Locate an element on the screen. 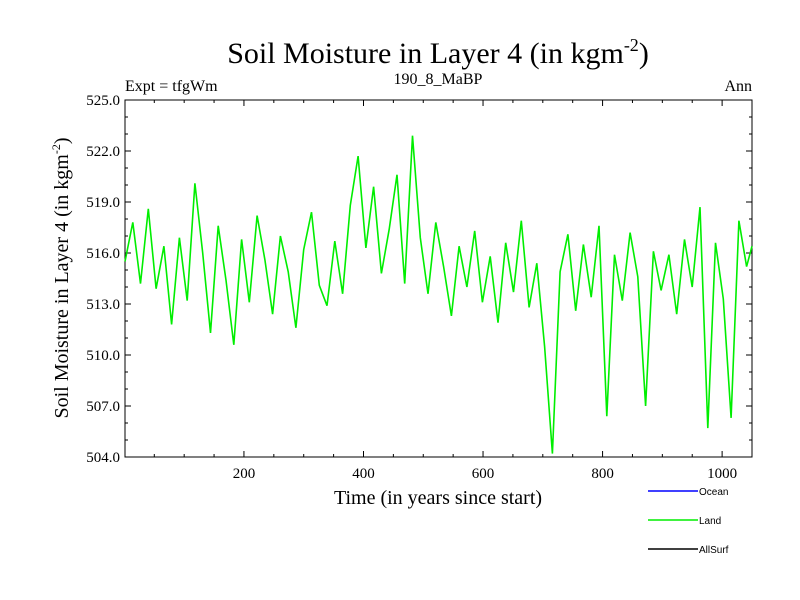 The height and width of the screenshot is (600, 800). chart-title-main: Soil Moisture in Layer 4 (in kgm is located at coordinates (425, 53).